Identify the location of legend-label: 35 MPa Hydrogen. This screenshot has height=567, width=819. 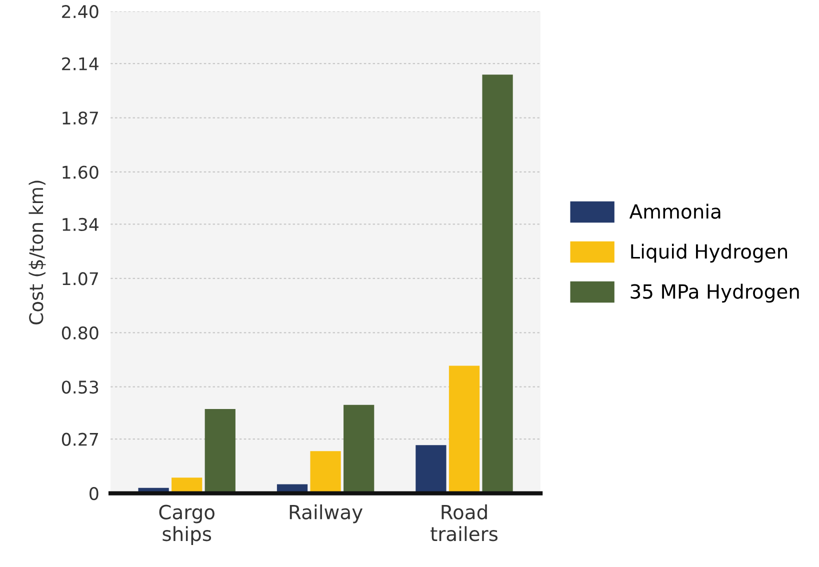
(714, 293).